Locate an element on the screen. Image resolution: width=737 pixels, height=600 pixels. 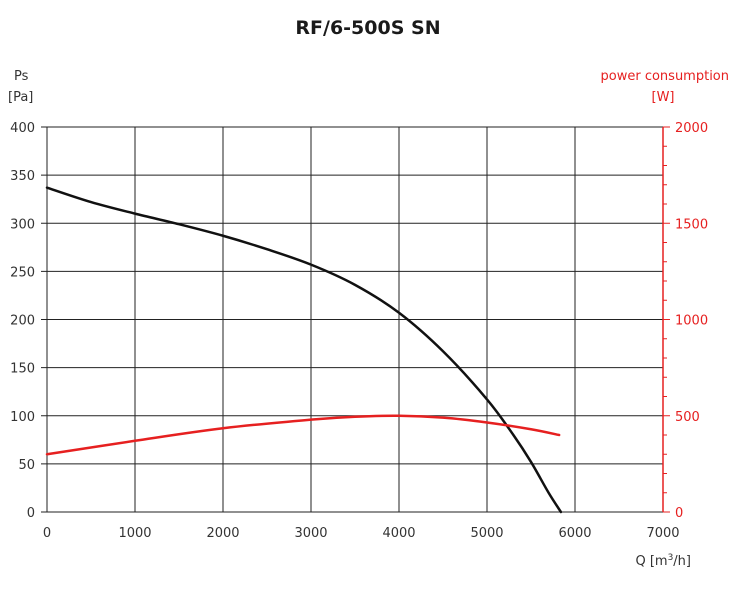
y2-tick-label: 0 is located at coordinates (679, 513).